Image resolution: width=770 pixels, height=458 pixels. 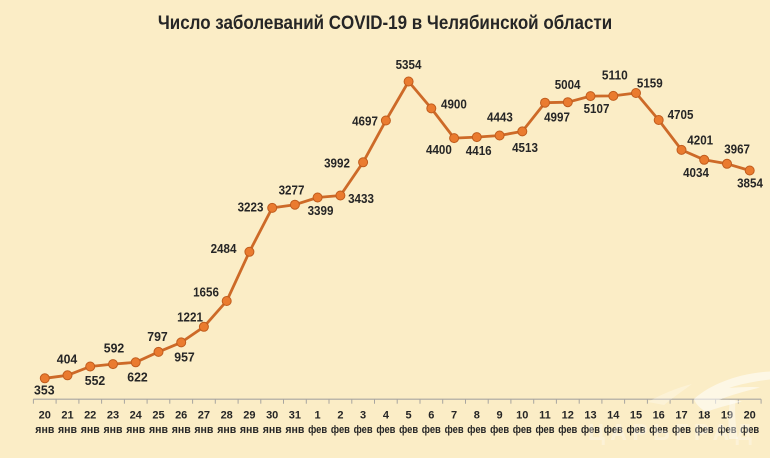 What do you see at coordinates (67, 359) in the screenshot?
I see `svg-text: 404` at bounding box center [67, 359].